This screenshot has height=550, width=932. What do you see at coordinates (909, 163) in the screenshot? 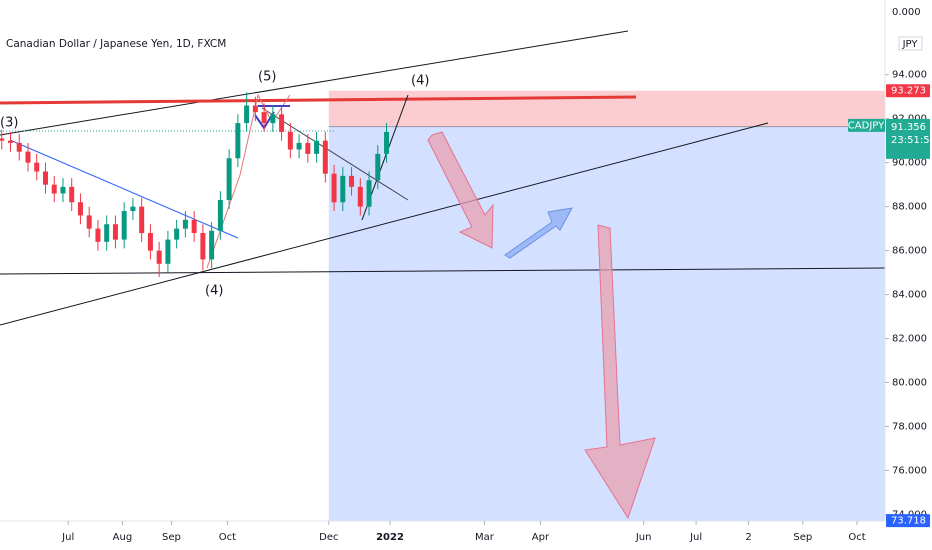
I see `y-tick-label: 90.000` at bounding box center [909, 163].